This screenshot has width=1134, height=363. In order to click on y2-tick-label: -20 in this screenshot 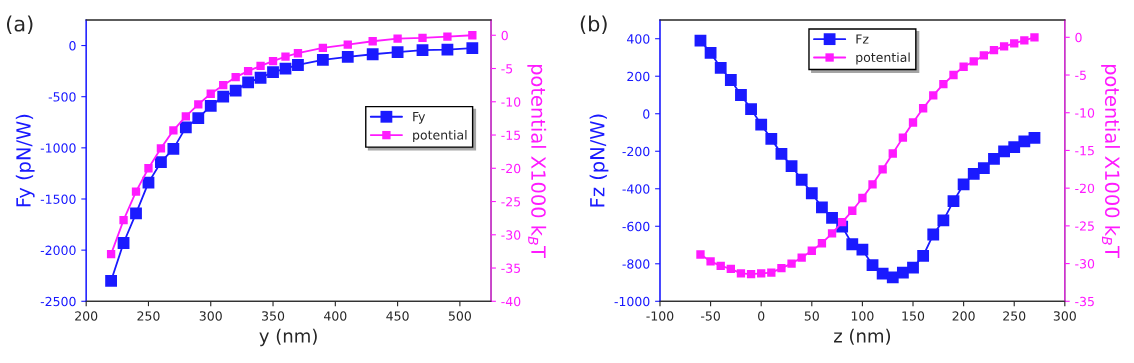, I will do `click(1085, 188)`.